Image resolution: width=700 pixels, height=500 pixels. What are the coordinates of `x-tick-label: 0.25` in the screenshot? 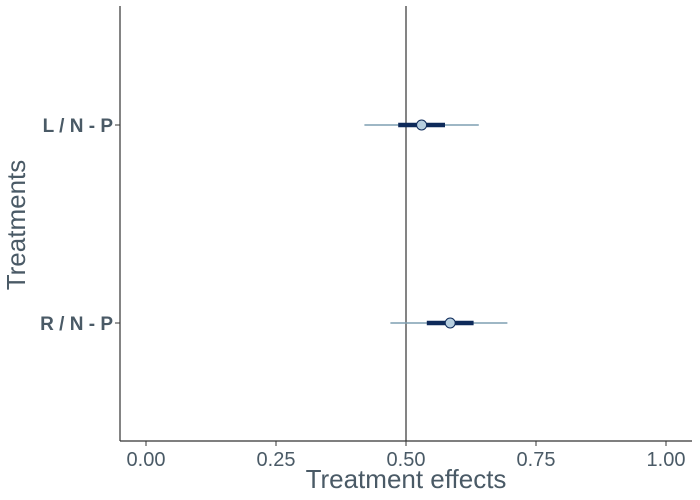 It's located at (276, 460).